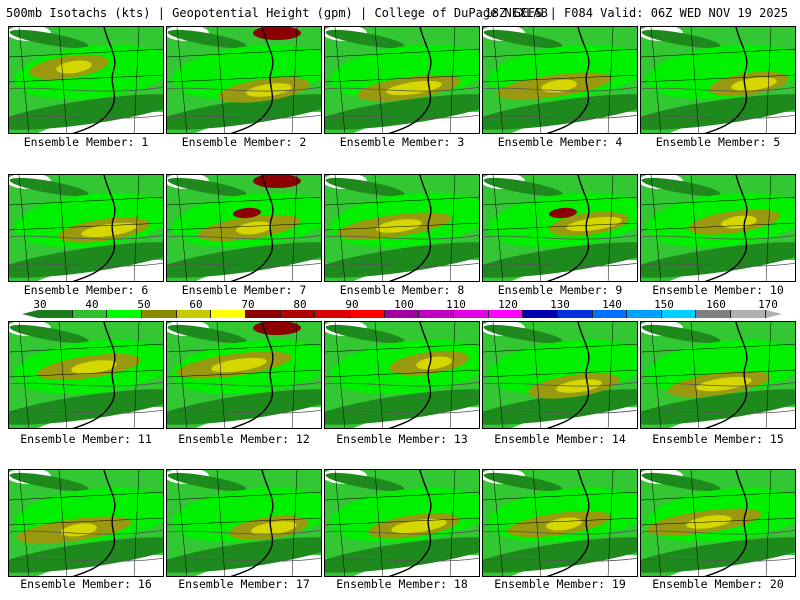 The image size is (800, 600). Describe the element at coordinates (40, 304) in the screenshot. I see `colorbar-tick-label: 30` at that location.